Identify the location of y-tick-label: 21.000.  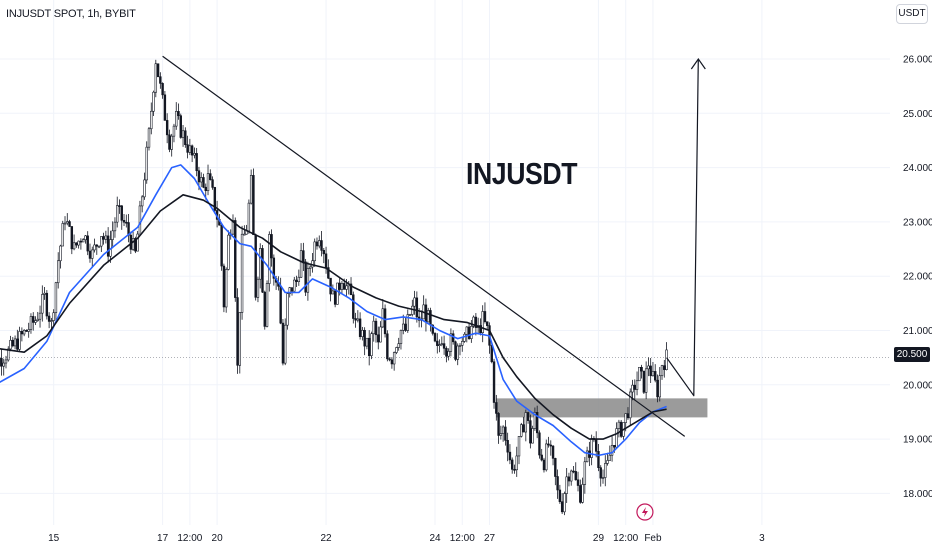
(917, 331).